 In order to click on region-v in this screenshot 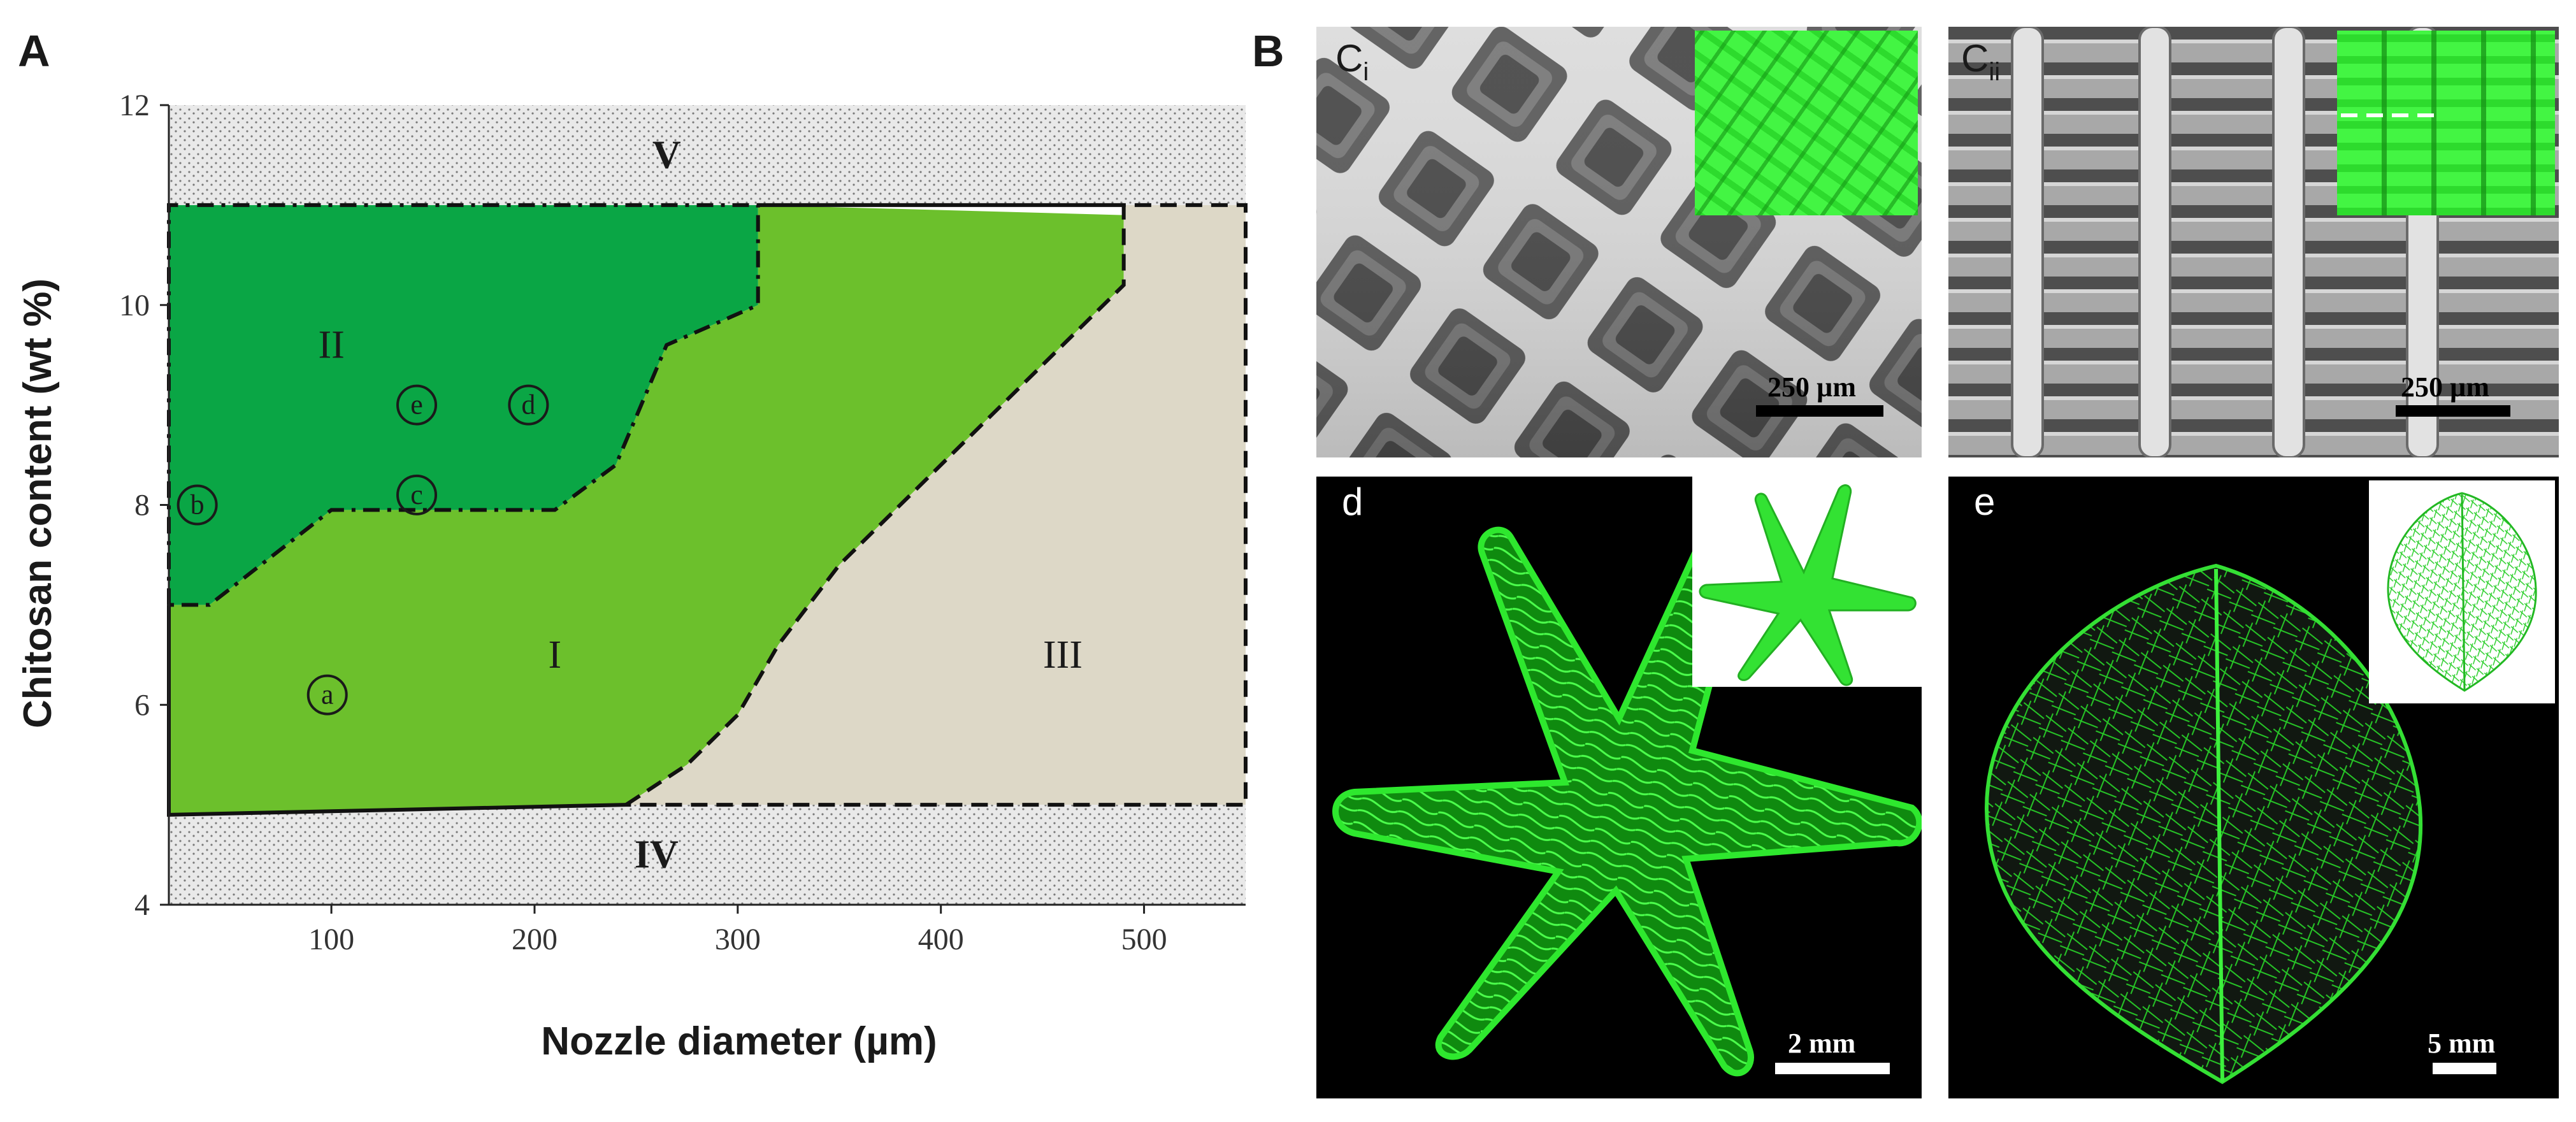, I will do `click(708, 155)`.